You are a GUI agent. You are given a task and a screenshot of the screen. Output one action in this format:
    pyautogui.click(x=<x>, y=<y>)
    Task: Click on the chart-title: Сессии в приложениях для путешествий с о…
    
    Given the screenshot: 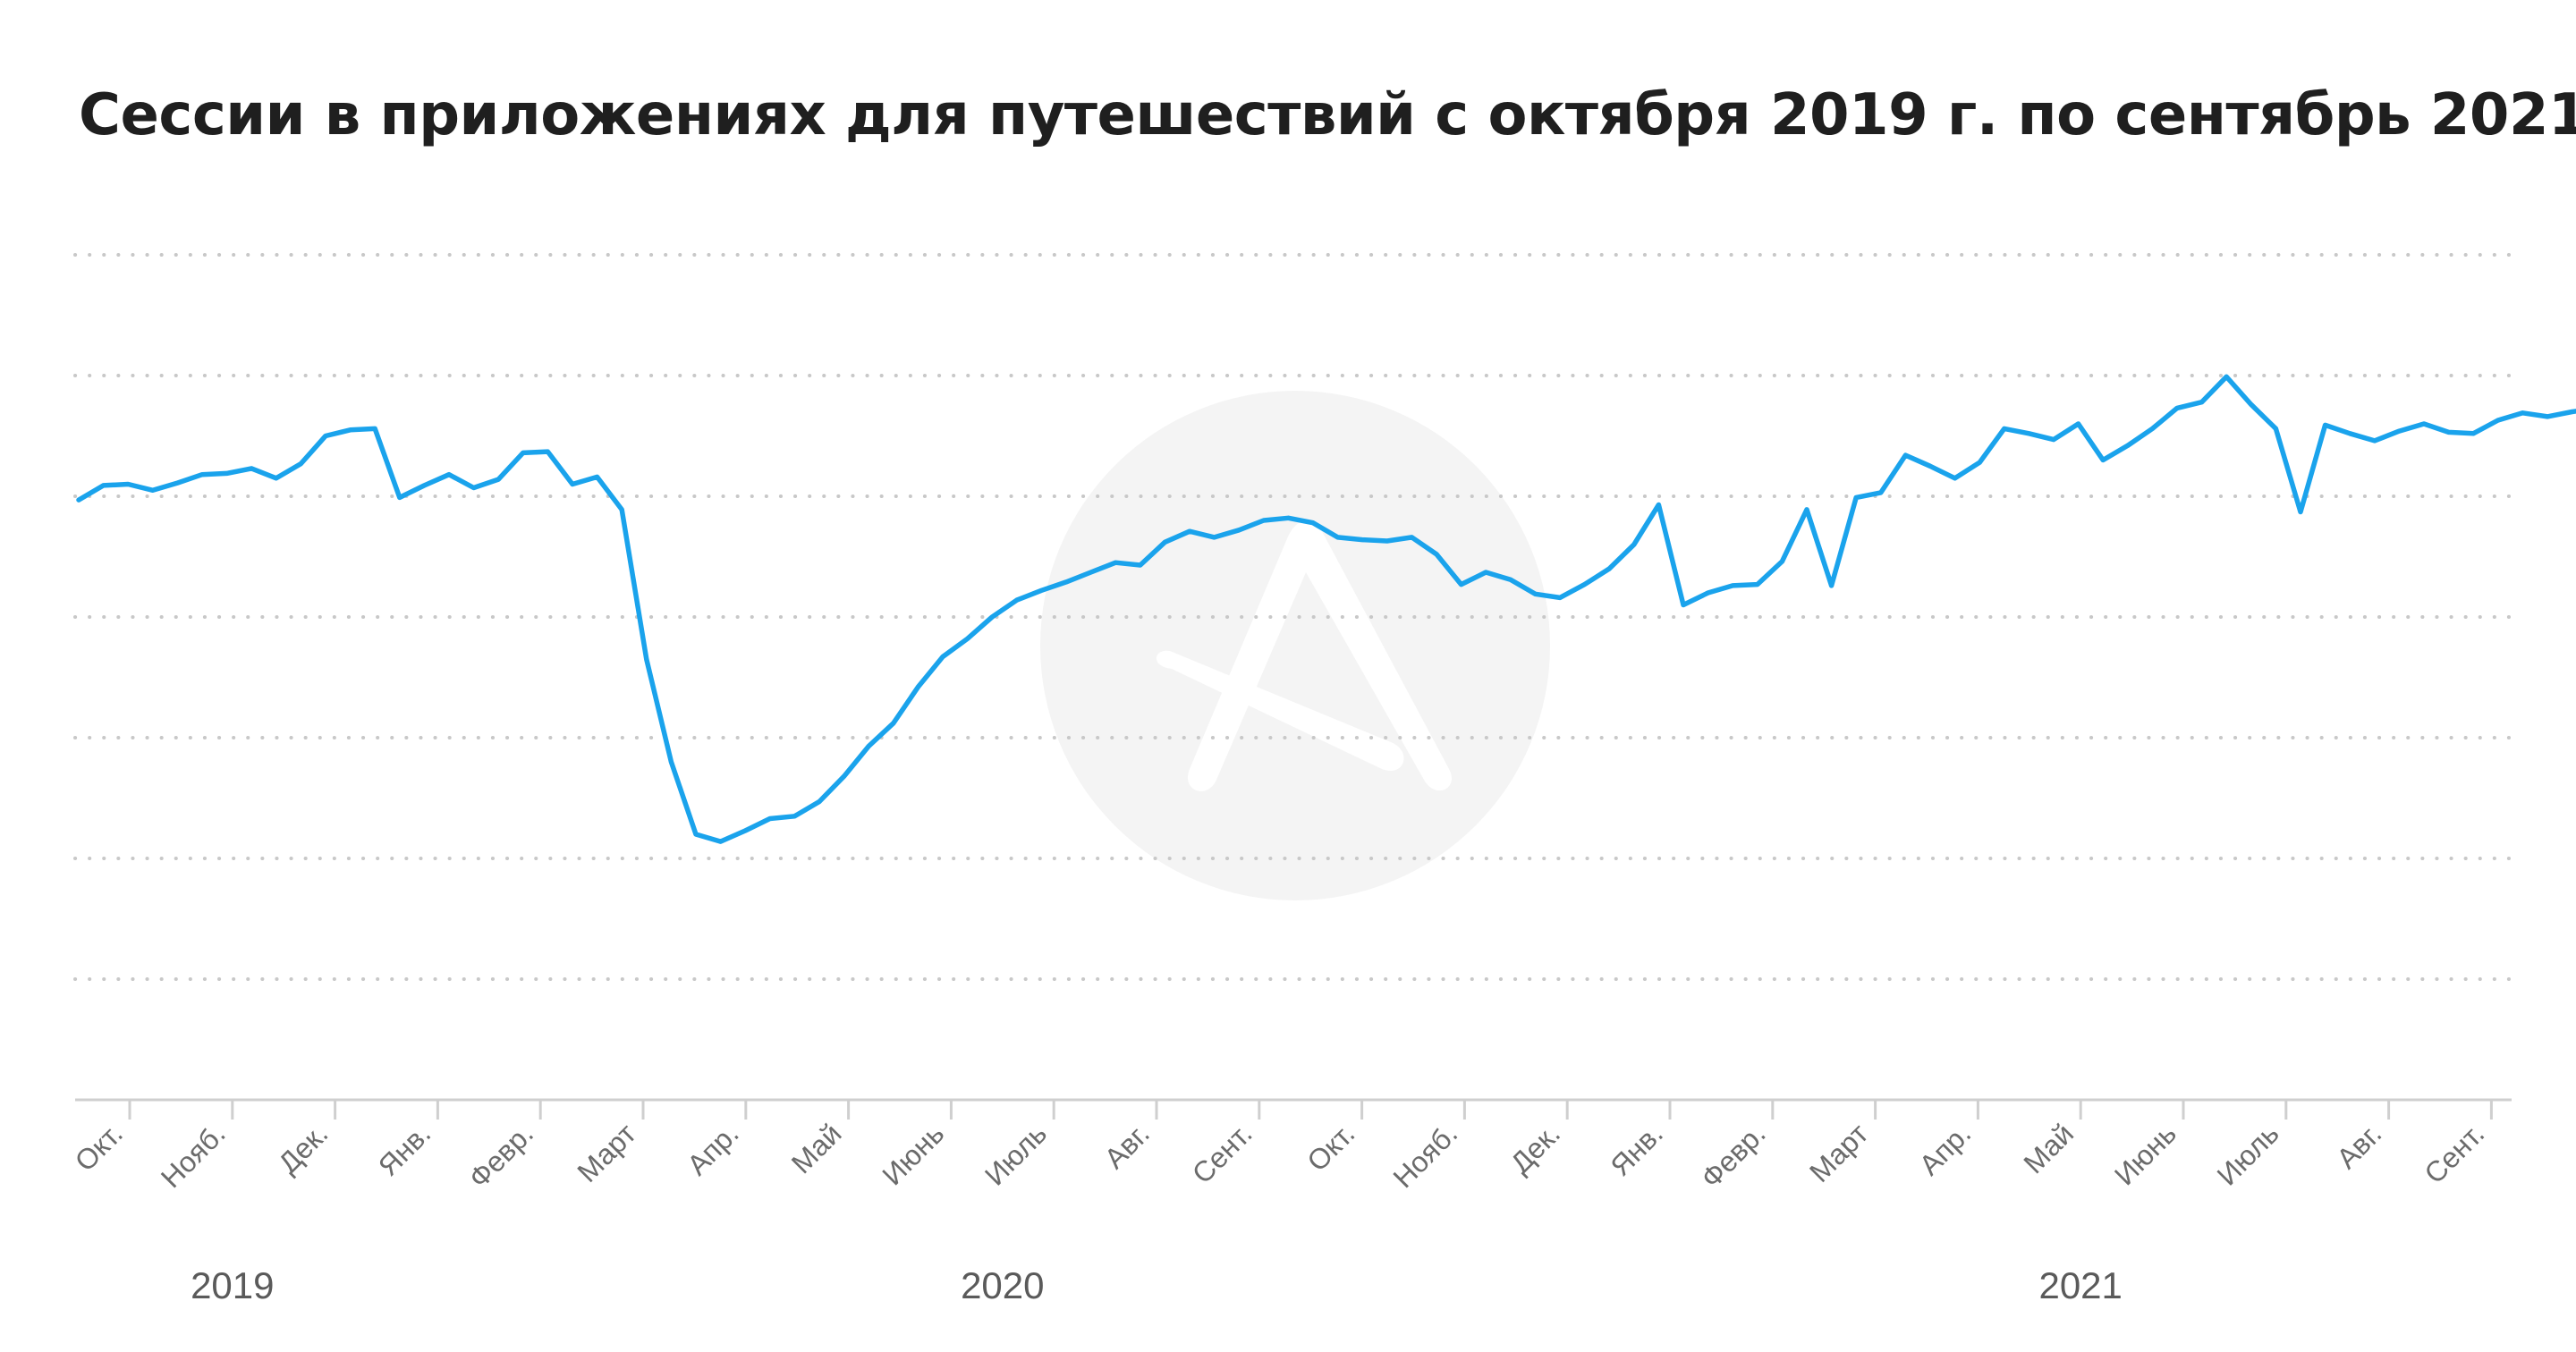 What is the action you would take?
    pyautogui.click(x=1327, y=115)
    